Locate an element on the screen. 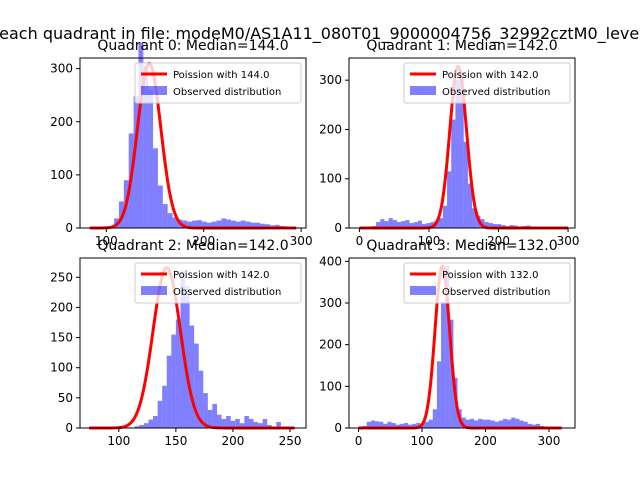  subplot-title: Quadrant 3: Median=132.0 is located at coordinates (461, 246).